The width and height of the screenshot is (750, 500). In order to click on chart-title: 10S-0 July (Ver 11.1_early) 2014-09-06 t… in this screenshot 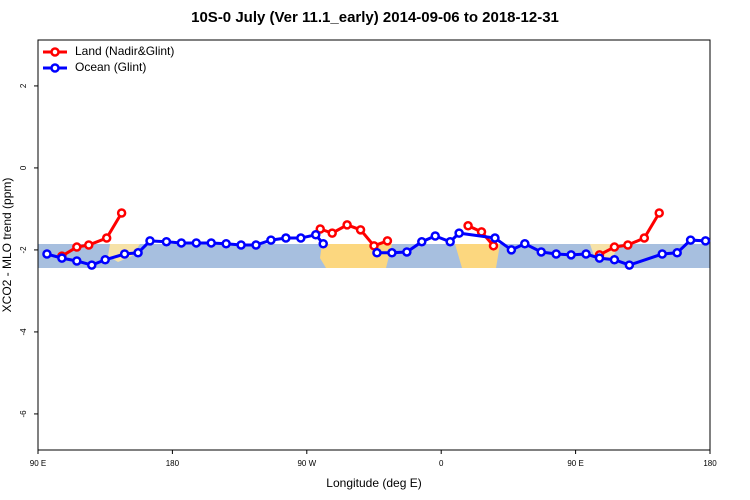, I will do `click(375, 17)`.